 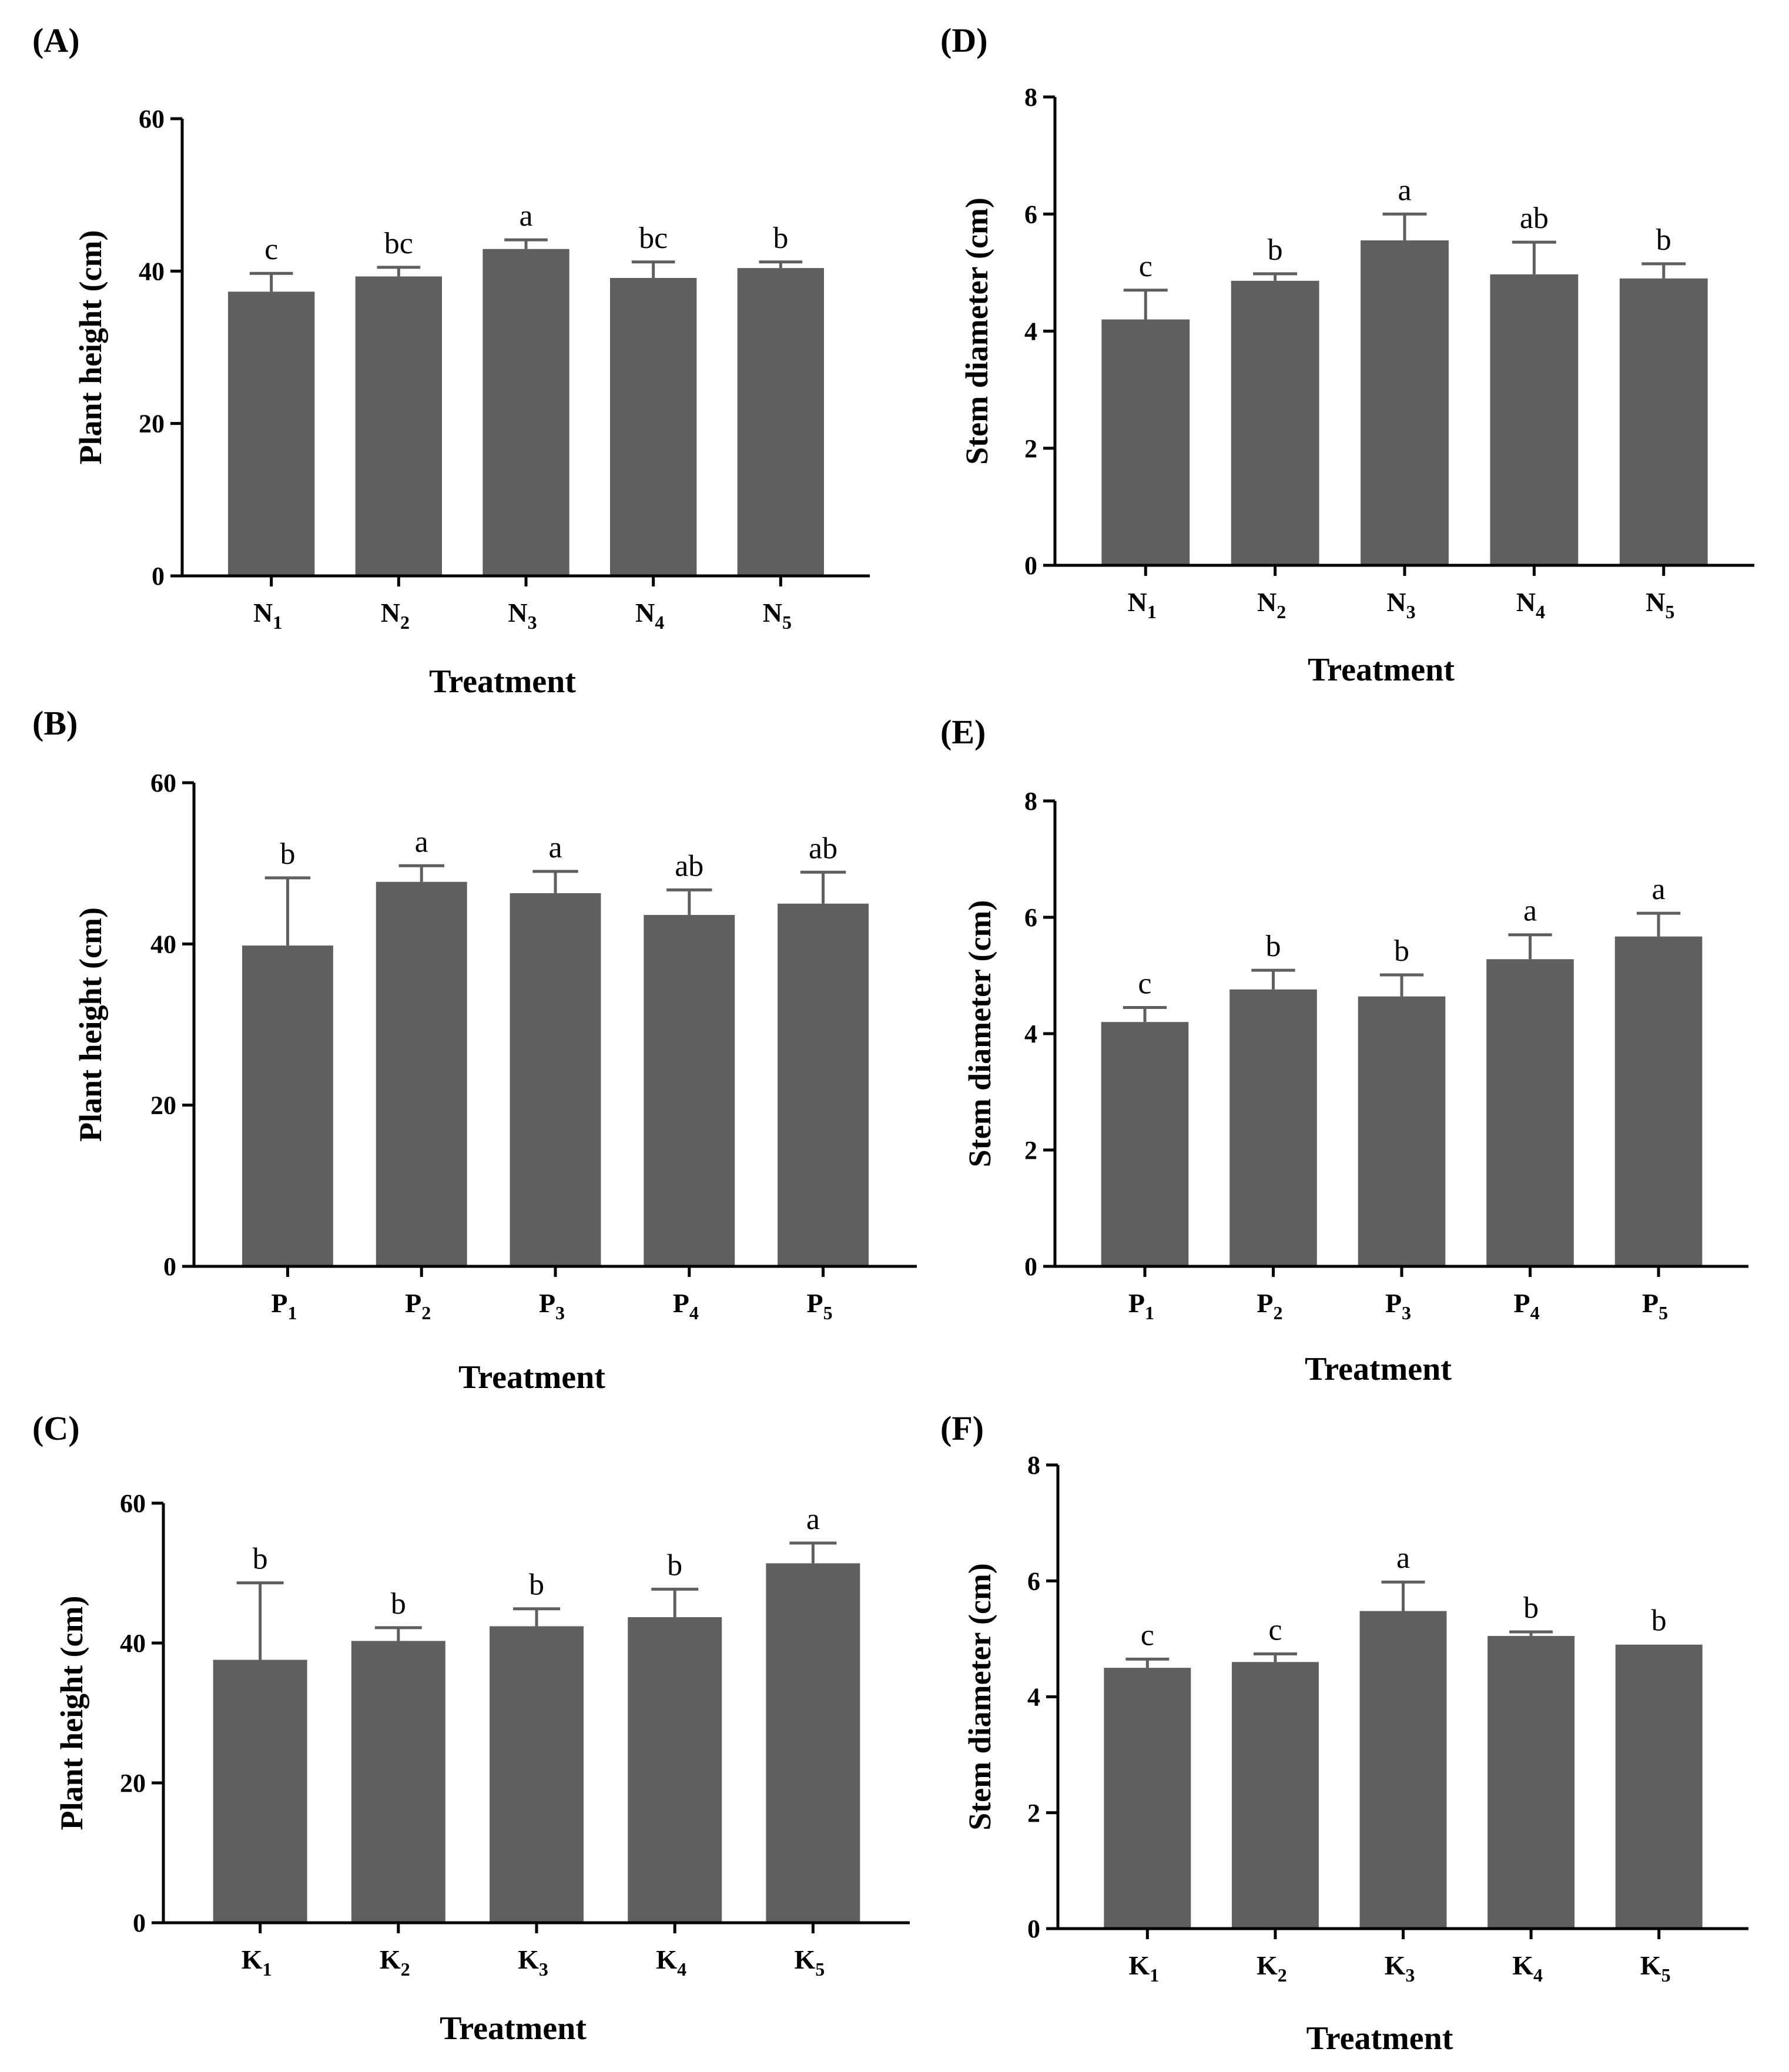 What do you see at coordinates (689, 866) in the screenshot?
I see `significance-letter: ab` at bounding box center [689, 866].